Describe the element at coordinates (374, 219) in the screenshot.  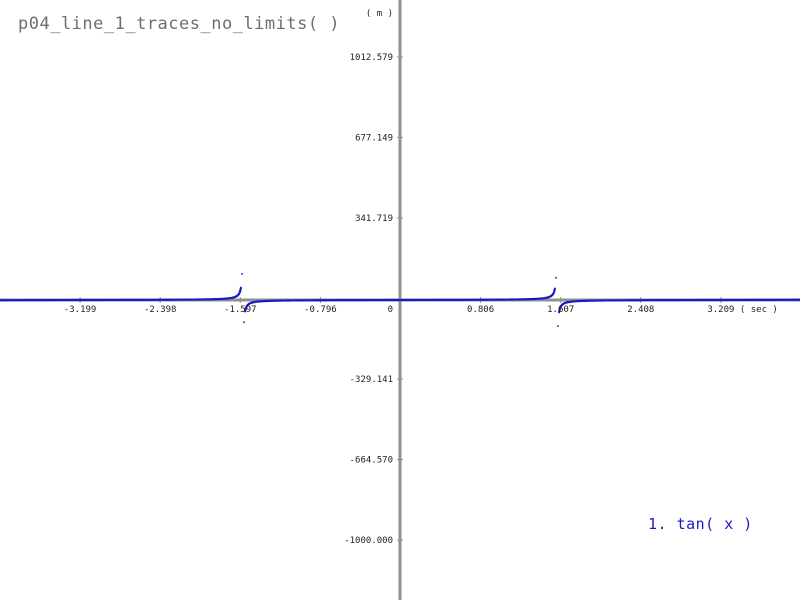
I see `y-tick-label: 341.719` at that location.